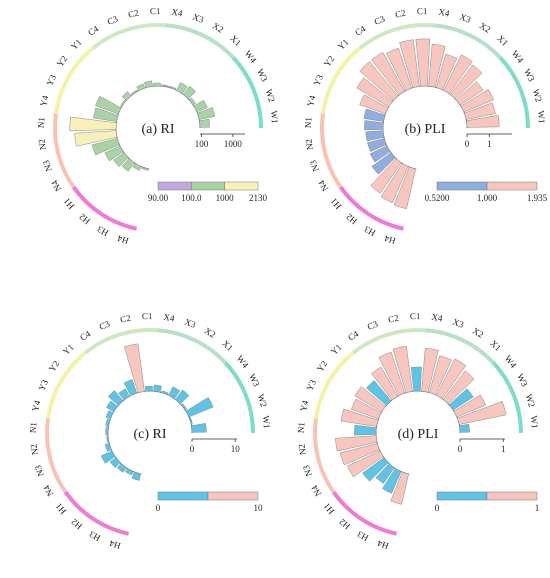  I want to click on category-label: N4, so click(316, 490).